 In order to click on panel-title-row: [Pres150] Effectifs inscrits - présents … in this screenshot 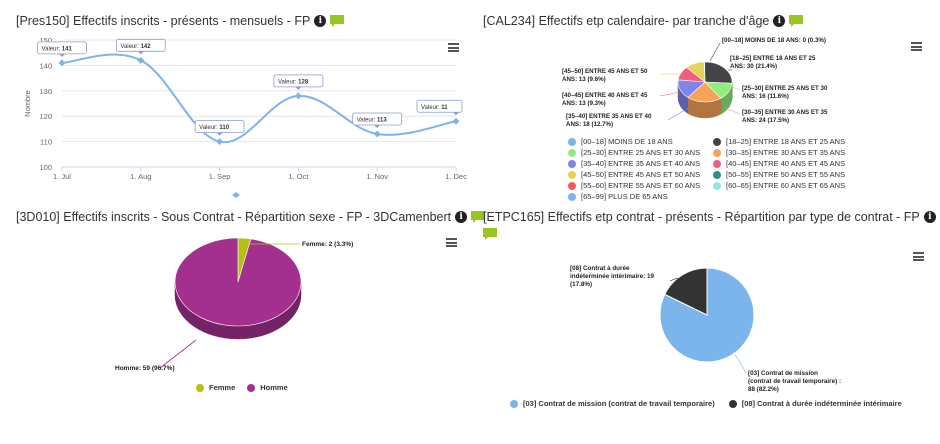, I will do `click(180, 21)`.